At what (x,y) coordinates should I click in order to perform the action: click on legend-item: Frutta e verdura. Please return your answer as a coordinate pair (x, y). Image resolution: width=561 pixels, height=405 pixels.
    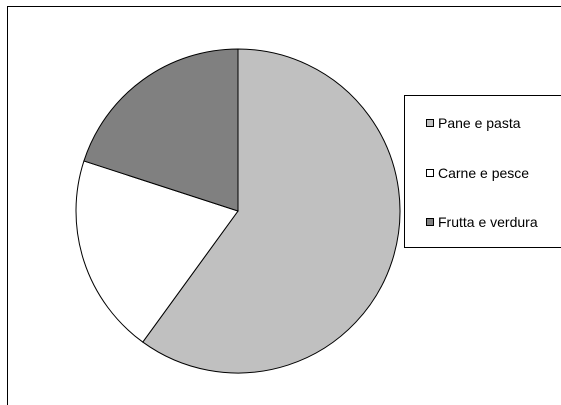
    Looking at the image, I should click on (482, 222).